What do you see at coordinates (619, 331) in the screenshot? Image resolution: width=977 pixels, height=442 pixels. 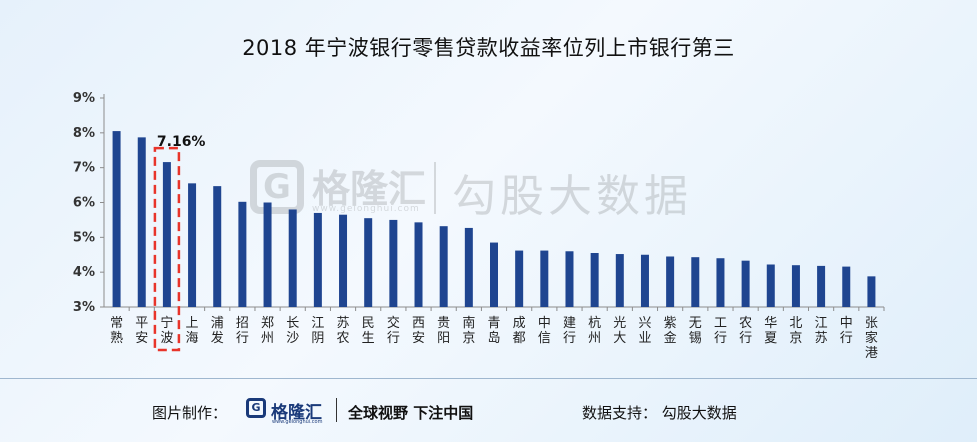 I see `x-tick-label: 光大` at bounding box center [619, 331].